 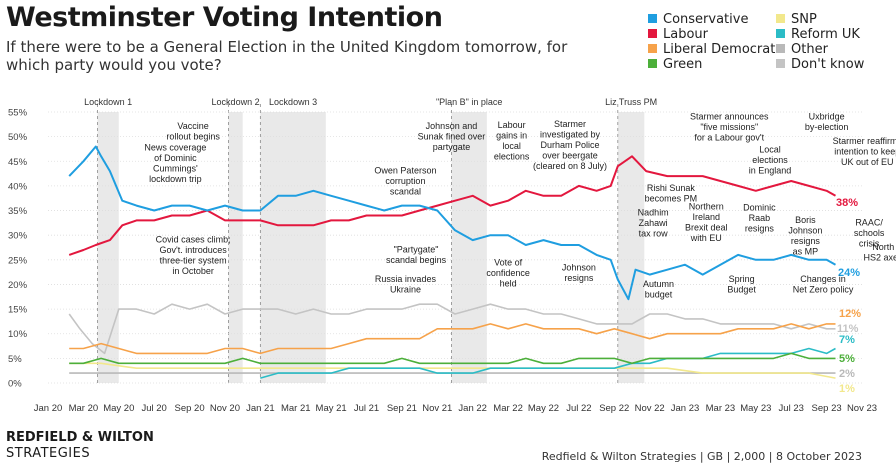 I want to click on y-tick-label: 50%, so click(x=18, y=137).